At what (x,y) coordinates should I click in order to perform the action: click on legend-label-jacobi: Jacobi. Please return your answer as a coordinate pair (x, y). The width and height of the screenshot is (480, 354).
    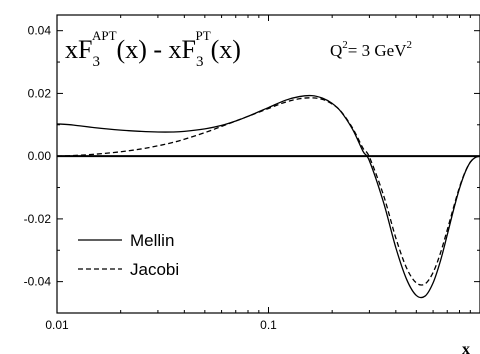
    Looking at the image, I should click on (154, 269).